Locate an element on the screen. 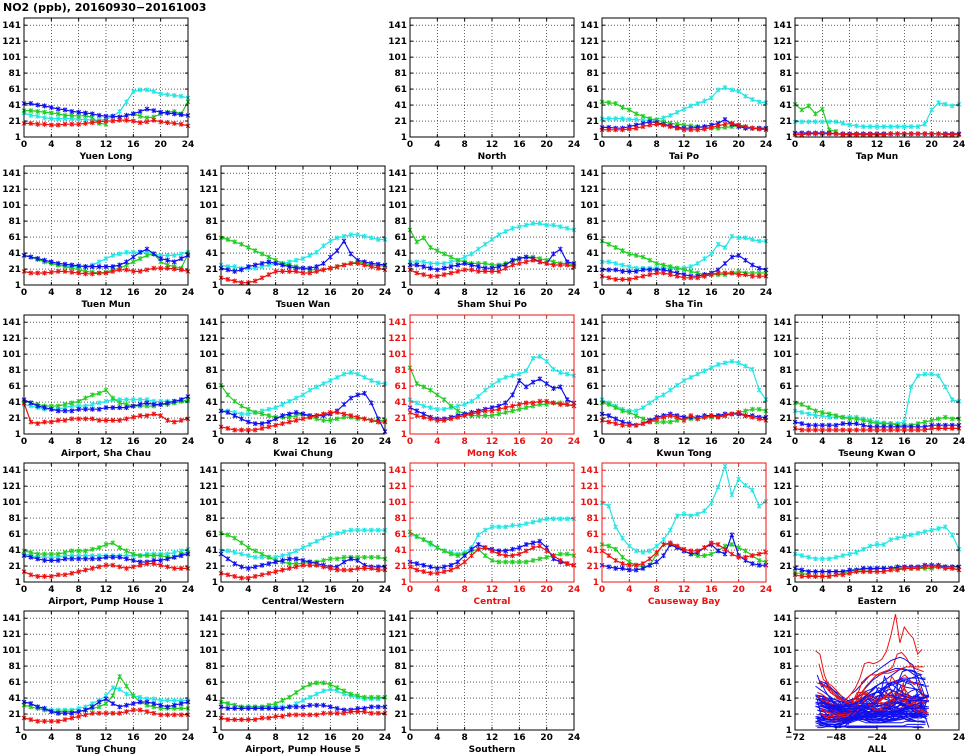  panel-label: Tuen Mun is located at coordinates (106, 305).